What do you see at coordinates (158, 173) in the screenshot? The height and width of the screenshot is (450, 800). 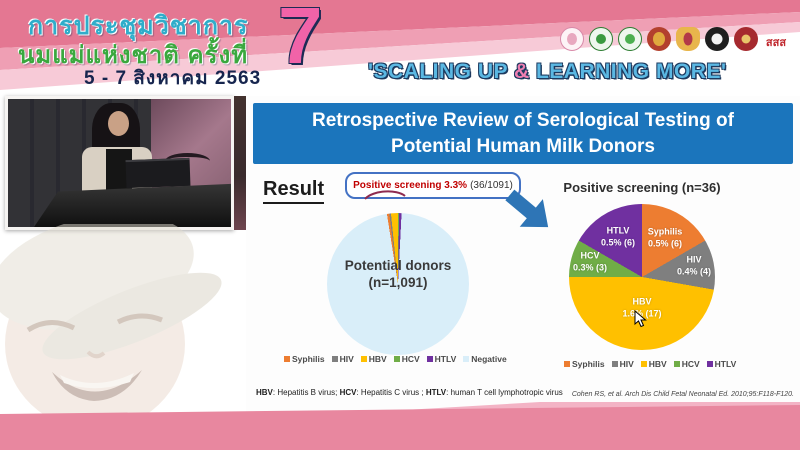 I see `laptop` at bounding box center [158, 173].